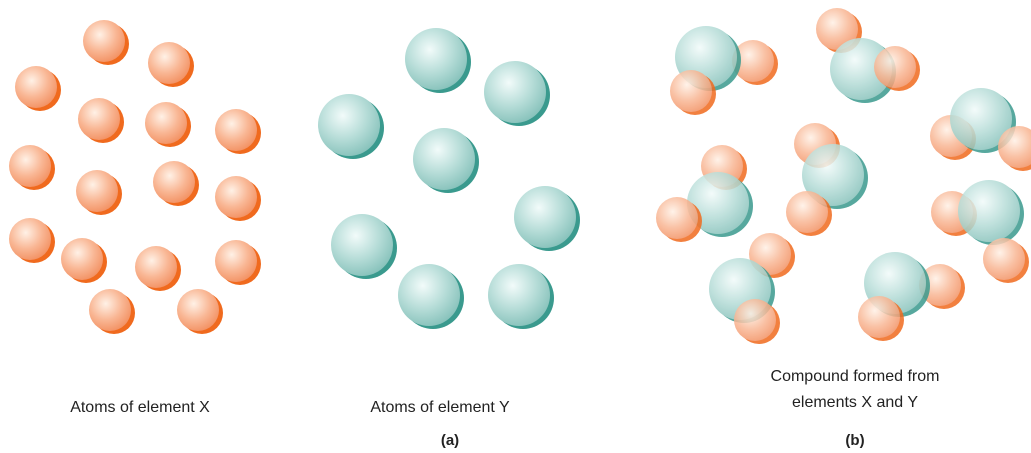 The height and width of the screenshot is (453, 1031). What do you see at coordinates (854, 440) in the screenshot?
I see `label-b: (b)` at bounding box center [854, 440].